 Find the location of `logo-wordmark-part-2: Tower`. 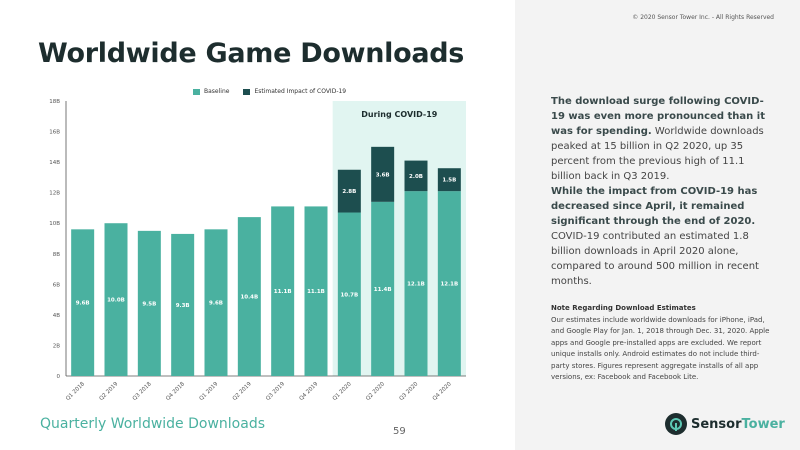

logo-wordmark-part-2: Tower is located at coordinates (763, 424).